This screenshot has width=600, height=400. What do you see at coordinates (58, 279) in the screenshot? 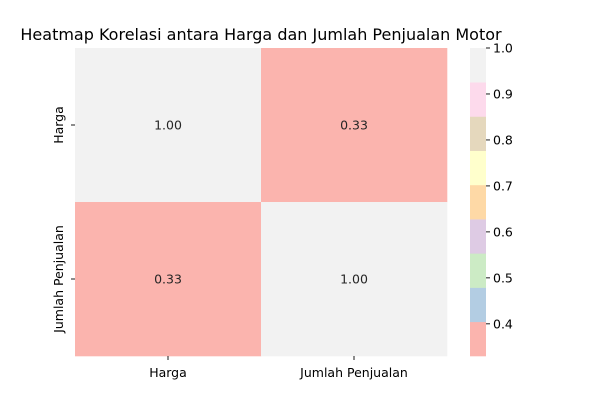
I see `y-tick-label: Jumlah Penjualan` at bounding box center [58, 279].